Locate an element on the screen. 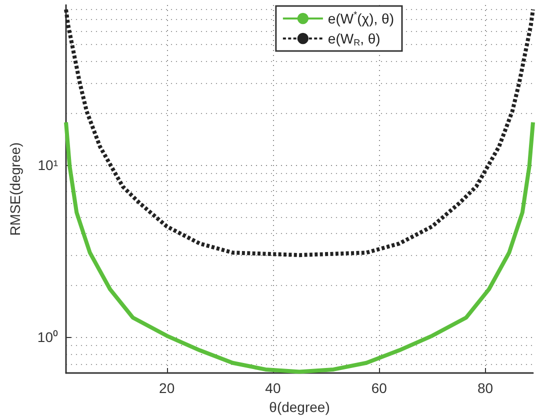 Image resolution: width=537 pixels, height=420 pixels. legend-label: e(W*(χ), θ) is located at coordinates (361, 18).